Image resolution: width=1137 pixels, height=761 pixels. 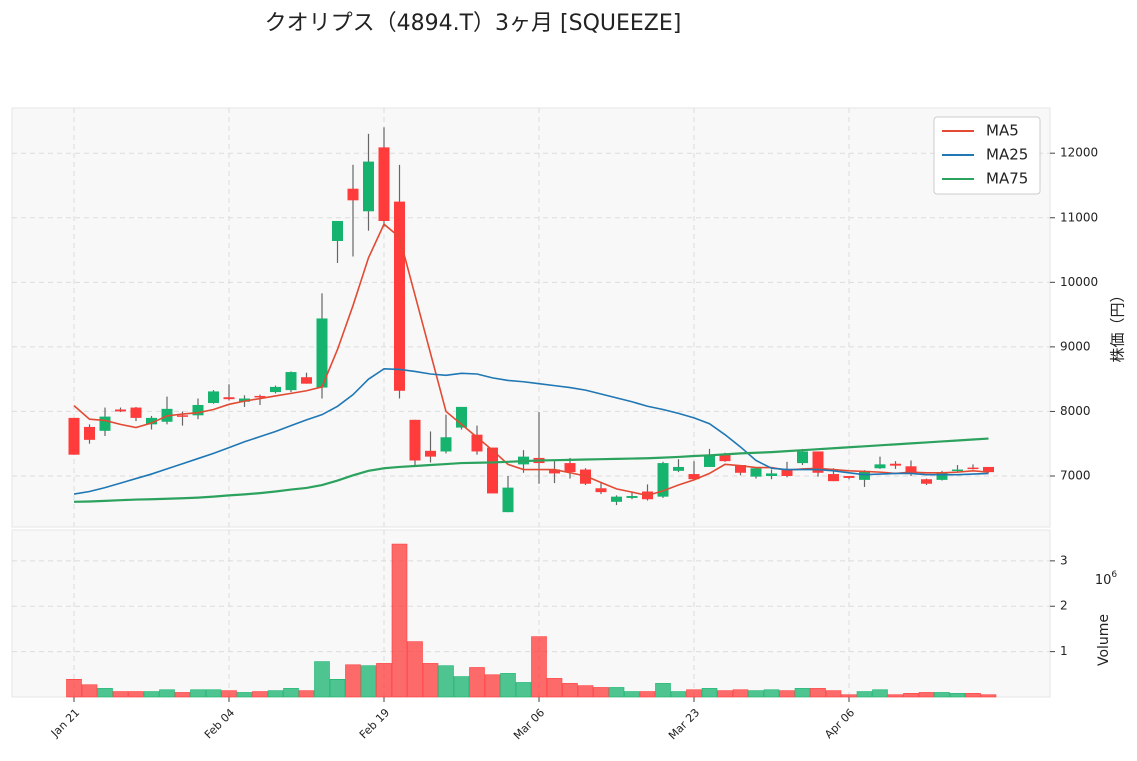 What do you see at coordinates (1079, 217) in the screenshot?
I see `y-tick-label: 11000` at bounding box center [1079, 217].